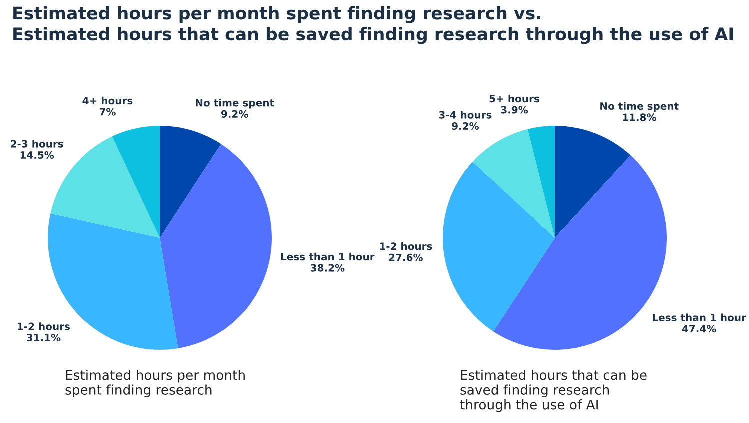  I want to click on text: Estimated hours per month spent finding research, so click(155, 384).